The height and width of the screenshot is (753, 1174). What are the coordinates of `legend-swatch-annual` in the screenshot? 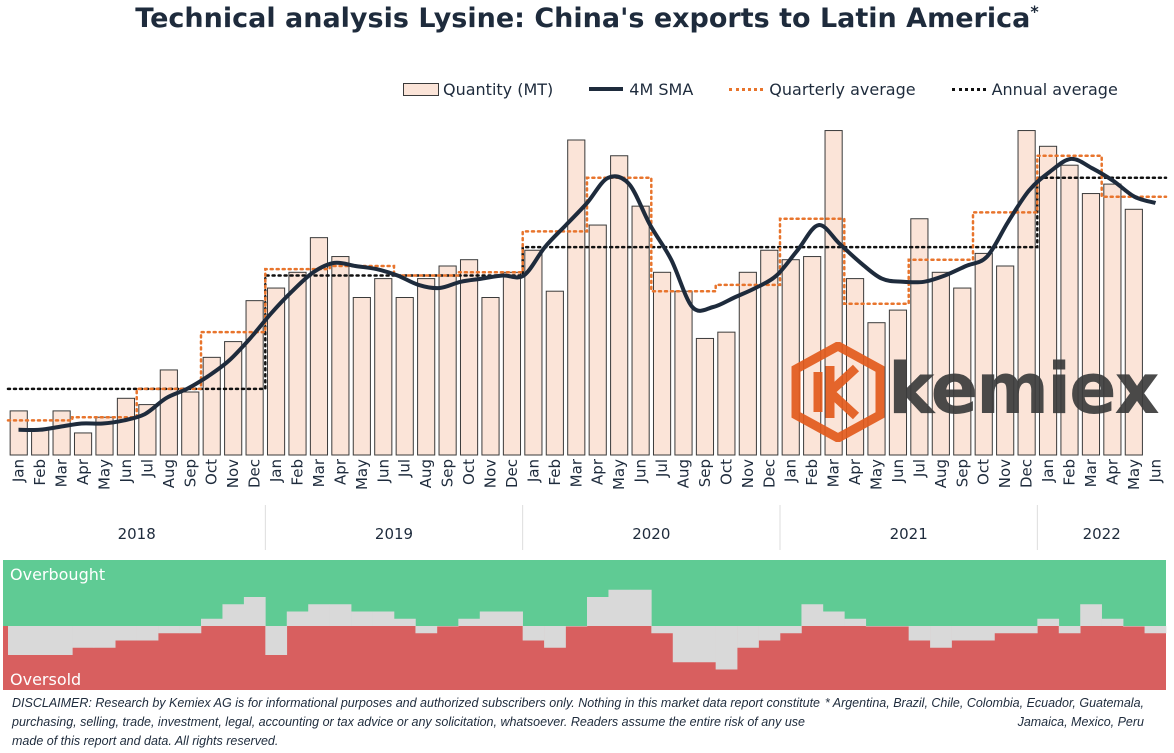 It's located at (968, 89).